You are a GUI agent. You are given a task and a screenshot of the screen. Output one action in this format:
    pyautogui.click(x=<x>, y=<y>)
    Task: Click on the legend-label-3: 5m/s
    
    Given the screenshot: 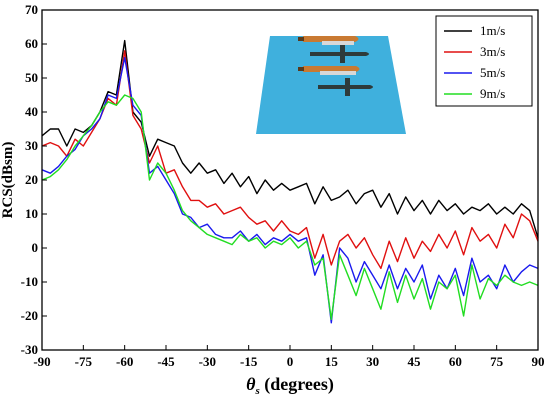 What is the action you would take?
    pyautogui.click(x=492, y=72)
    